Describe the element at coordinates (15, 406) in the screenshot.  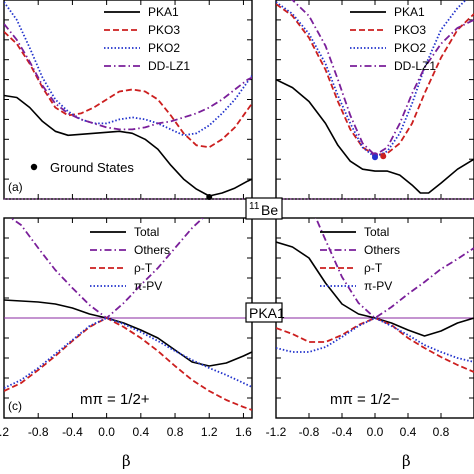
I see `panel-tag: (c)` at that location.